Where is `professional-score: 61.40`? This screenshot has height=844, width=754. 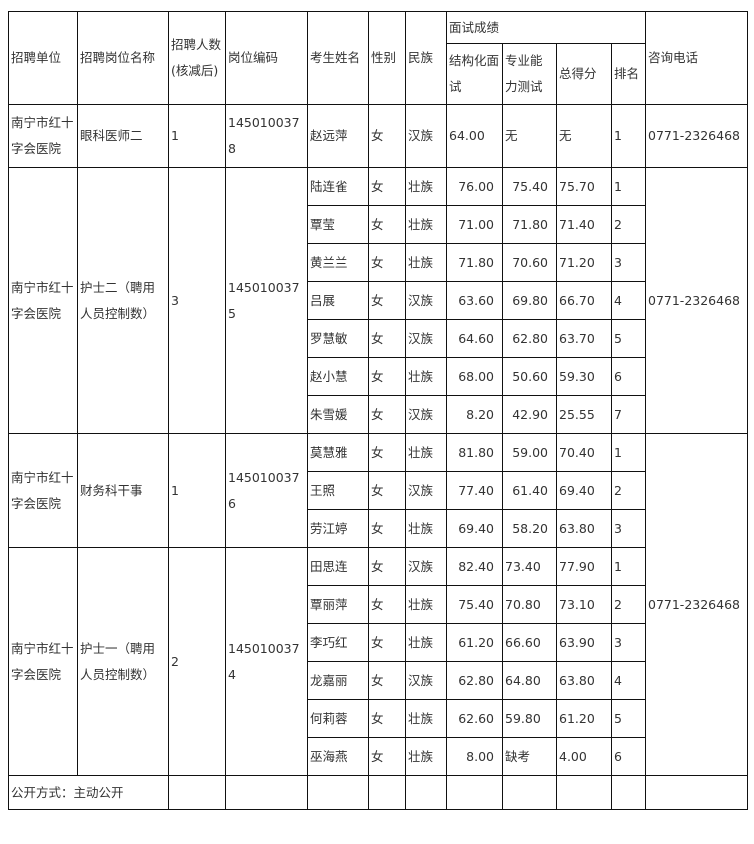
professional-score: 61.40 is located at coordinates (529, 490).